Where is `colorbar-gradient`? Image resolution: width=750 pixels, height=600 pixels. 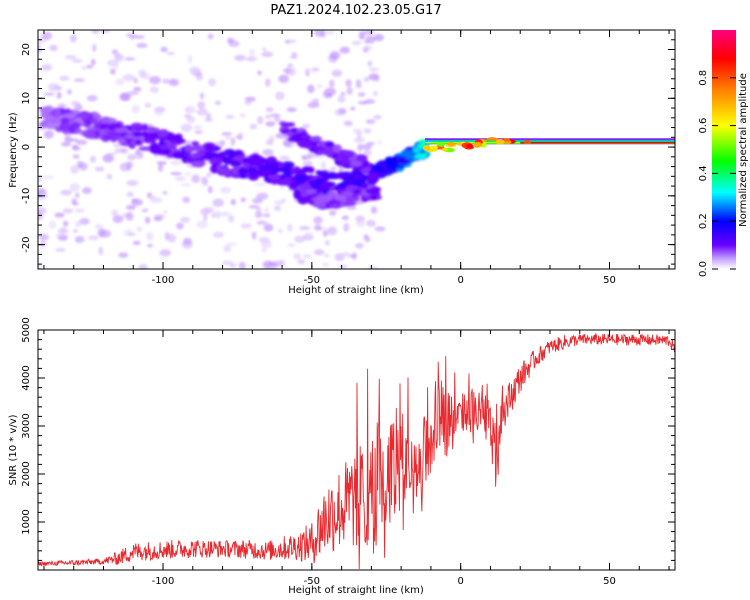 colorbar-gradient is located at coordinates (724, 149).